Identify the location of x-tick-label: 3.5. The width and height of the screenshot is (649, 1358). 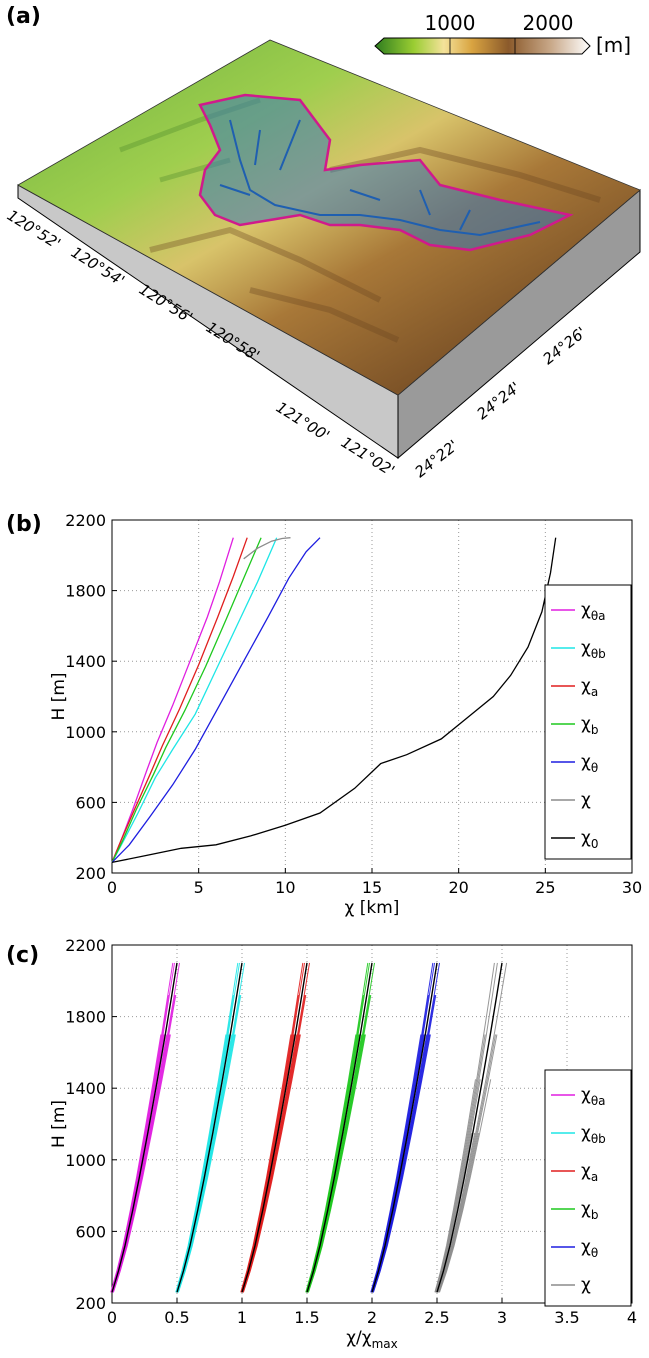
(566, 1317).